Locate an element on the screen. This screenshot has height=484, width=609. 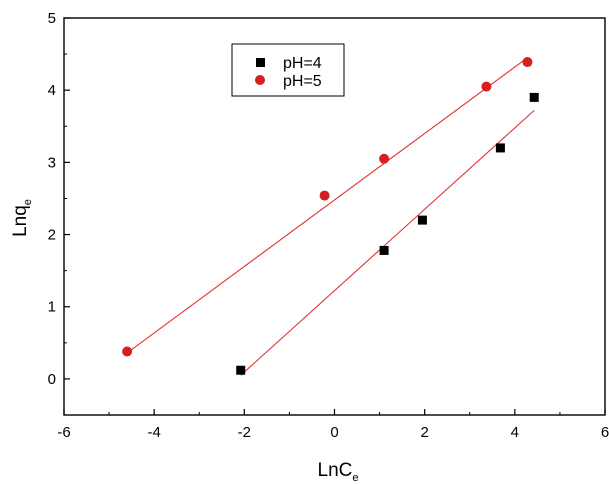
legend: pH=4 pH=5 is located at coordinates (288, 70).